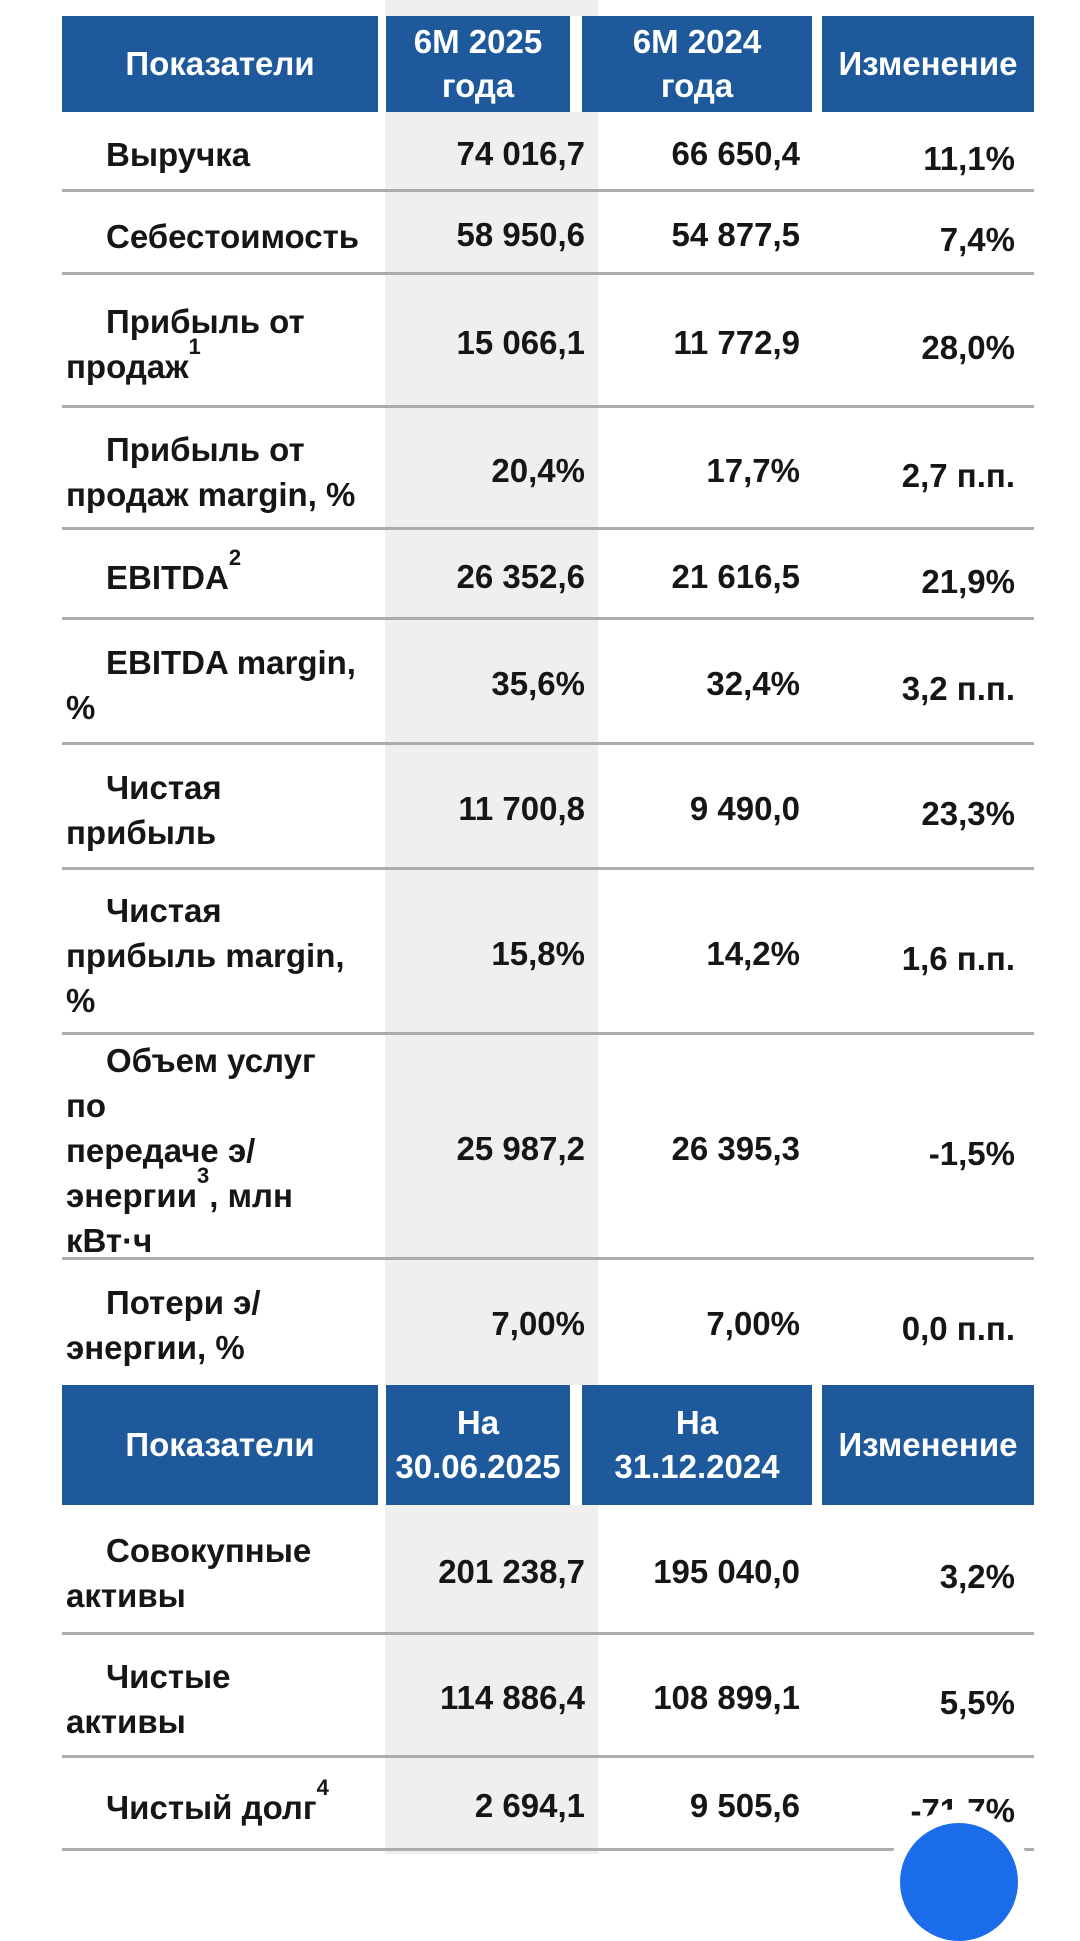 The width and height of the screenshot is (1080, 1941). Describe the element at coordinates (744, 808) in the screenshot. I see `value-previous-period: 9 490,0` at that location.